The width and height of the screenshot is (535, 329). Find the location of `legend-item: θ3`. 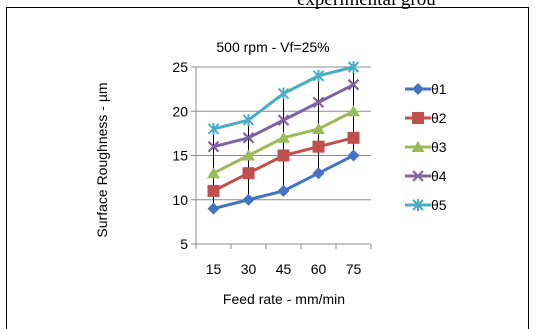

legend-item: θ3 is located at coordinates (426, 147).